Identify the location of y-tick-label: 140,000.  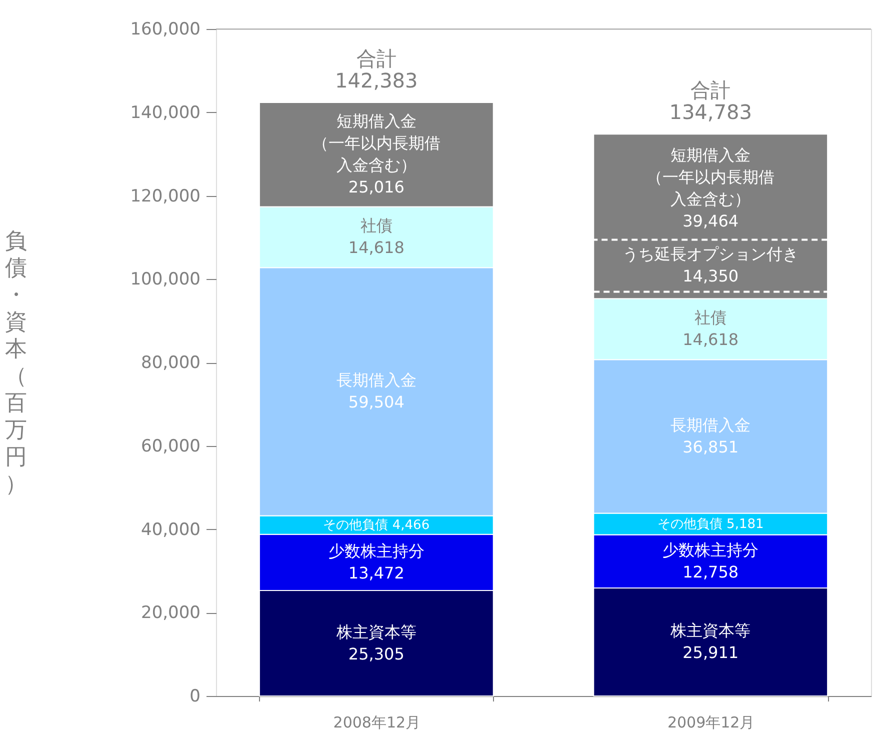
(165, 112).